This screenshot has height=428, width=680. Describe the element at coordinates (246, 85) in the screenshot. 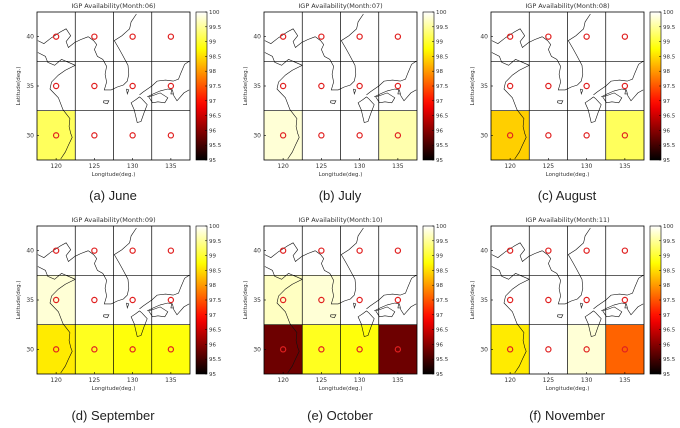

I see `y-axis-label: Latitude(deg.)` at that location.